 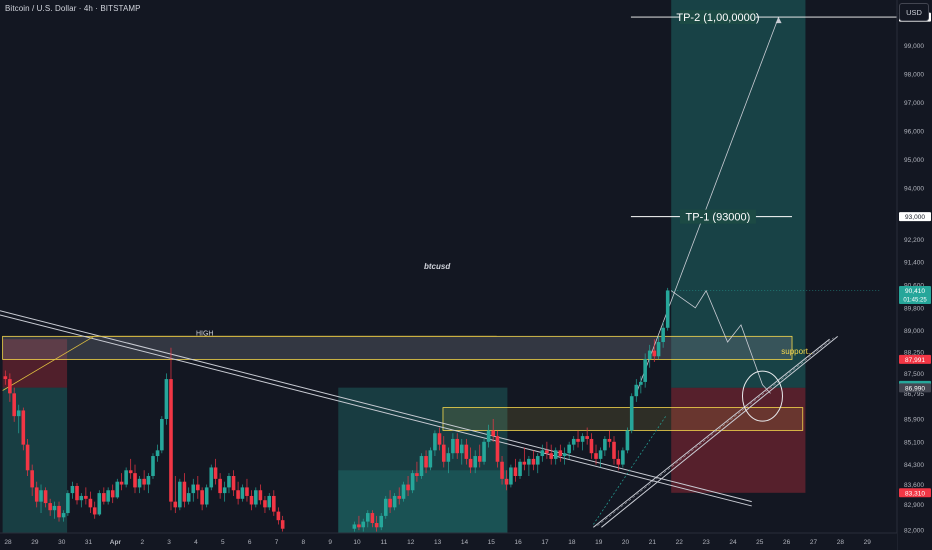 I want to click on x-tick-label: 8, so click(x=304, y=542).